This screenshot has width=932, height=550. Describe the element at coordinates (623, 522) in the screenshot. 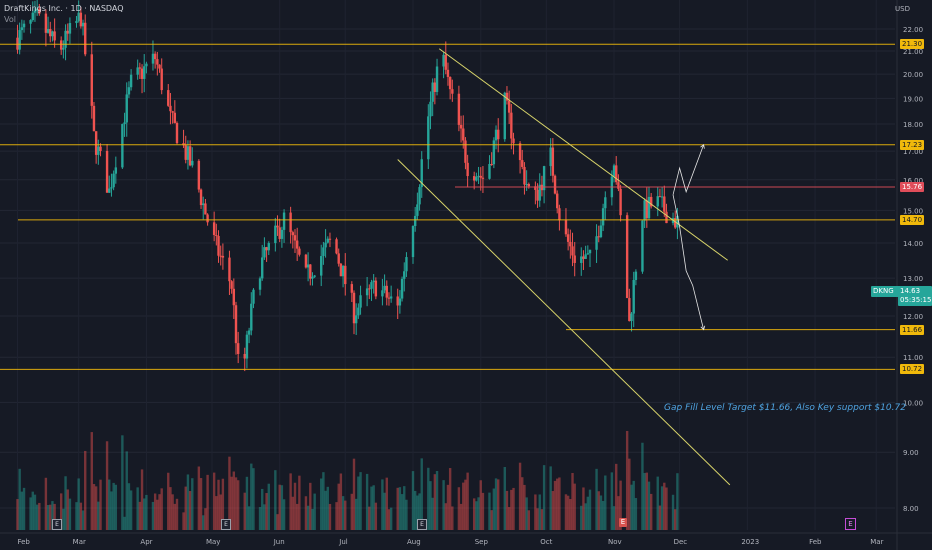

I see `earnings-marker-icon: E` at that location.